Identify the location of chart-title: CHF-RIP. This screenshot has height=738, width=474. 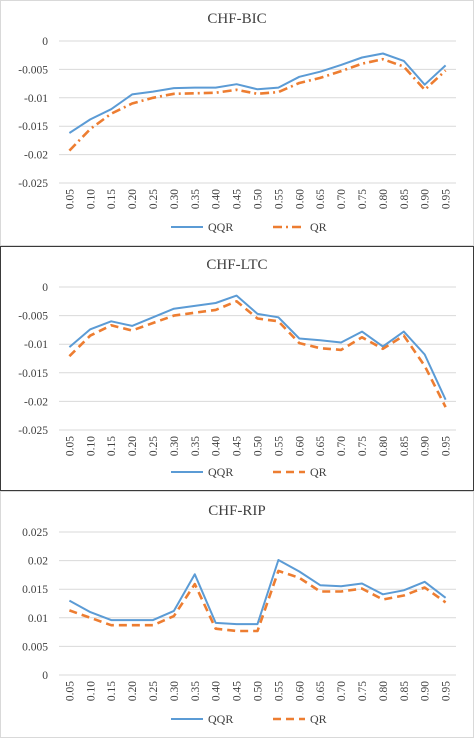
(237, 511).